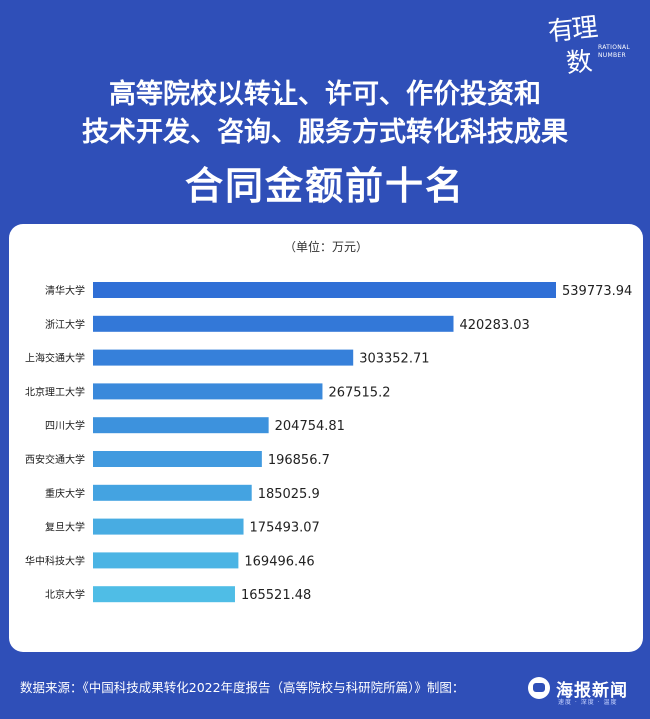 The image size is (650, 719). I want to click on value-label: 185025.9, so click(289, 494).